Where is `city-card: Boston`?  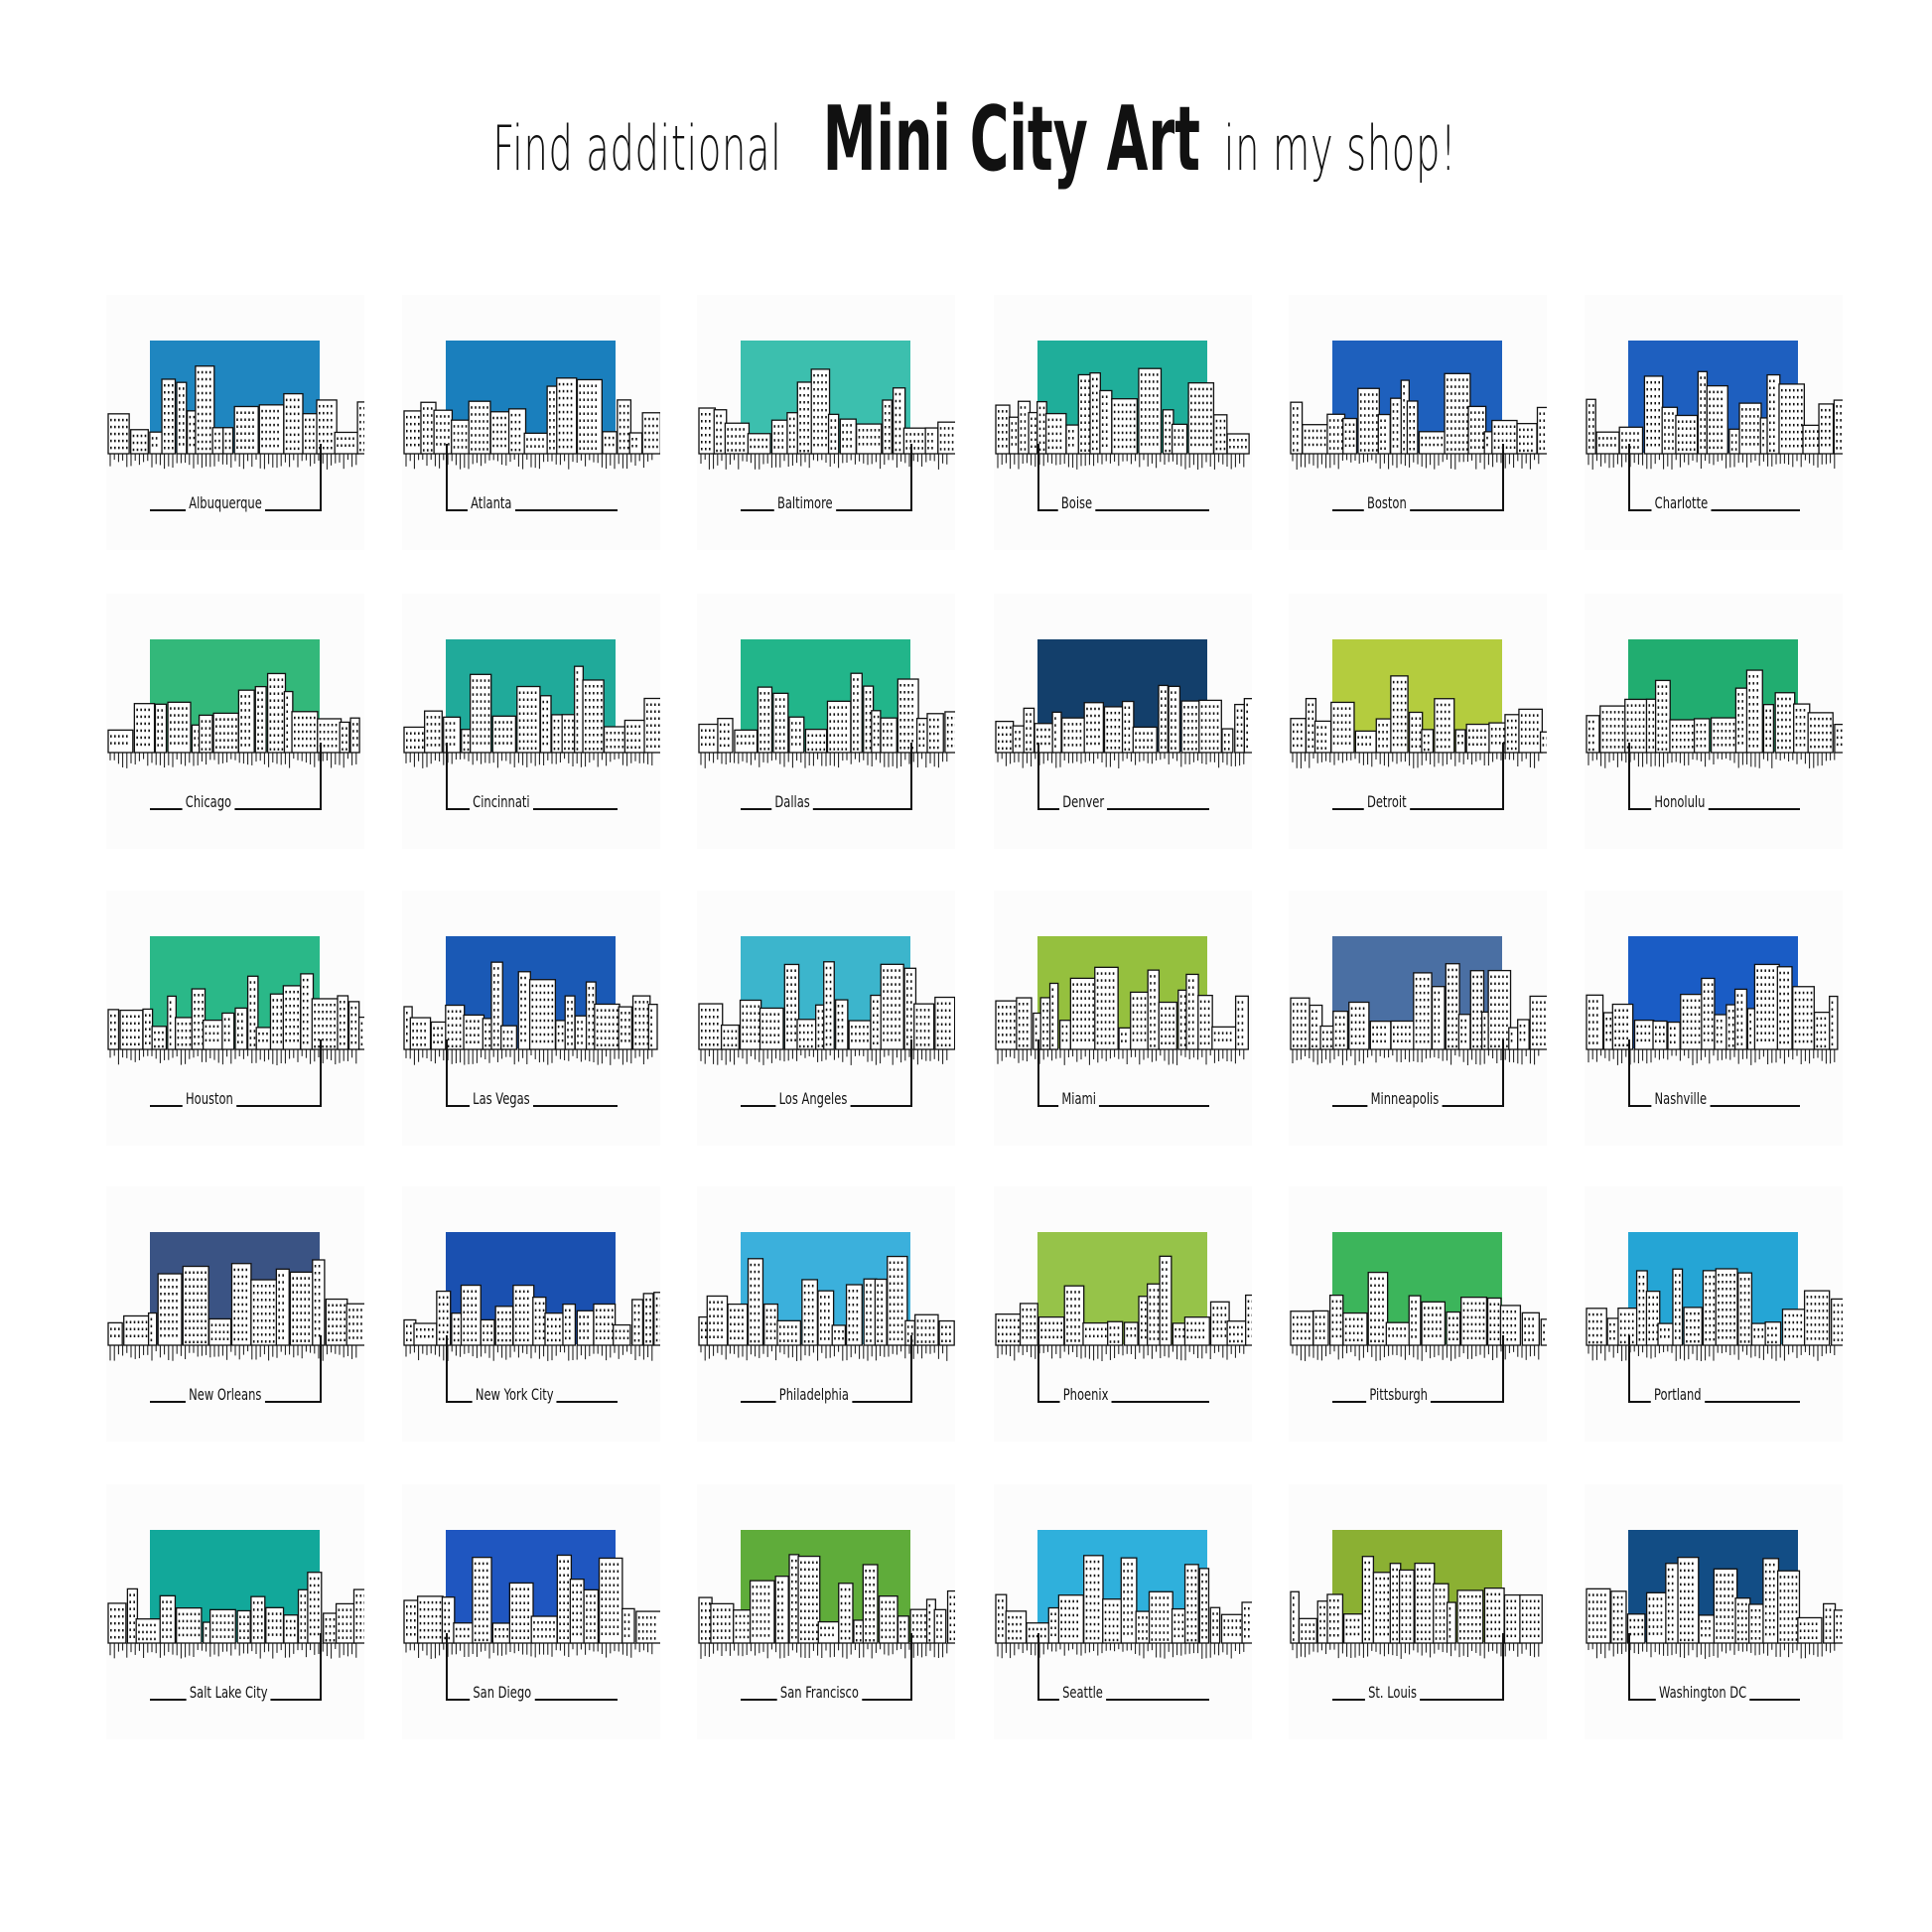
city-card: Boston is located at coordinates (1418, 423).